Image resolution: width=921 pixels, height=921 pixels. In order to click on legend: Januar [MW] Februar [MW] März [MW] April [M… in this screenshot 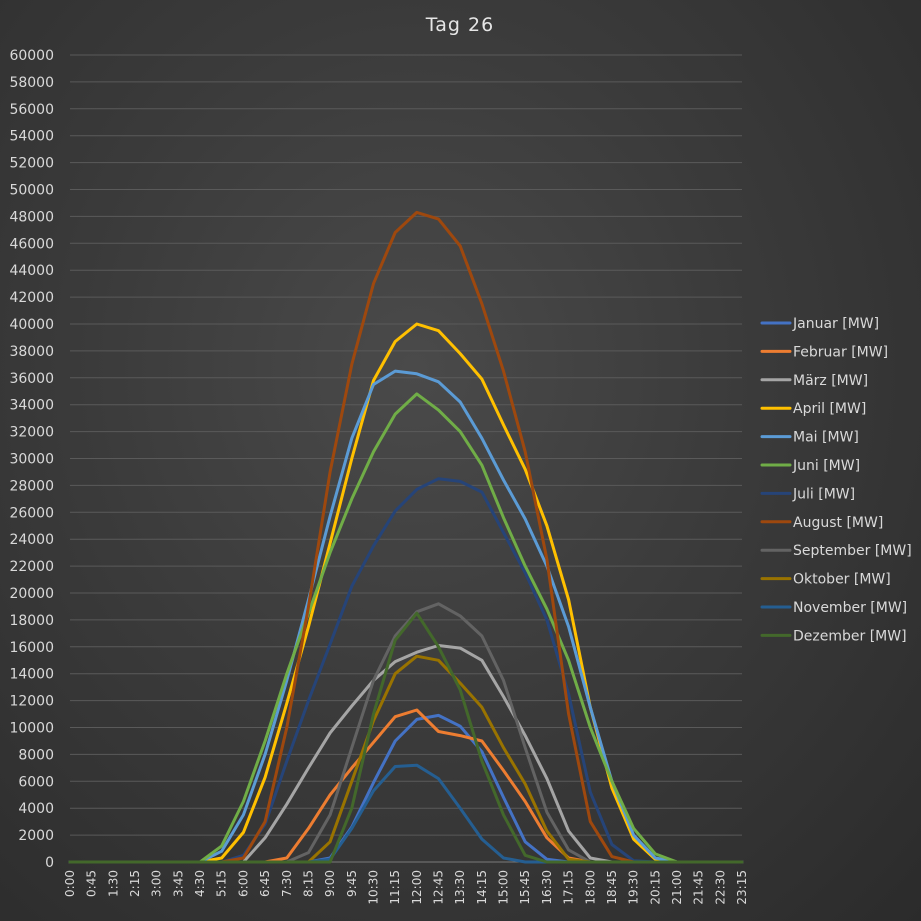, I will do `click(836, 480)`.